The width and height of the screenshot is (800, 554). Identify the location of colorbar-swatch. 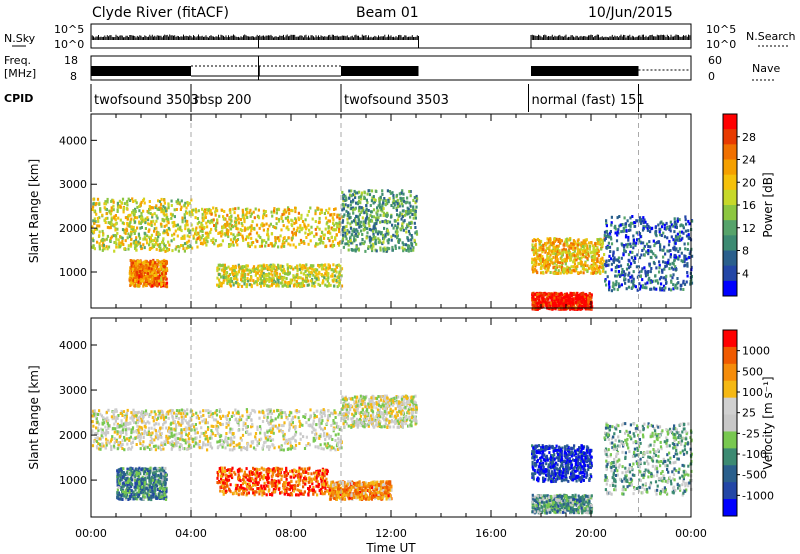
(730, 273).